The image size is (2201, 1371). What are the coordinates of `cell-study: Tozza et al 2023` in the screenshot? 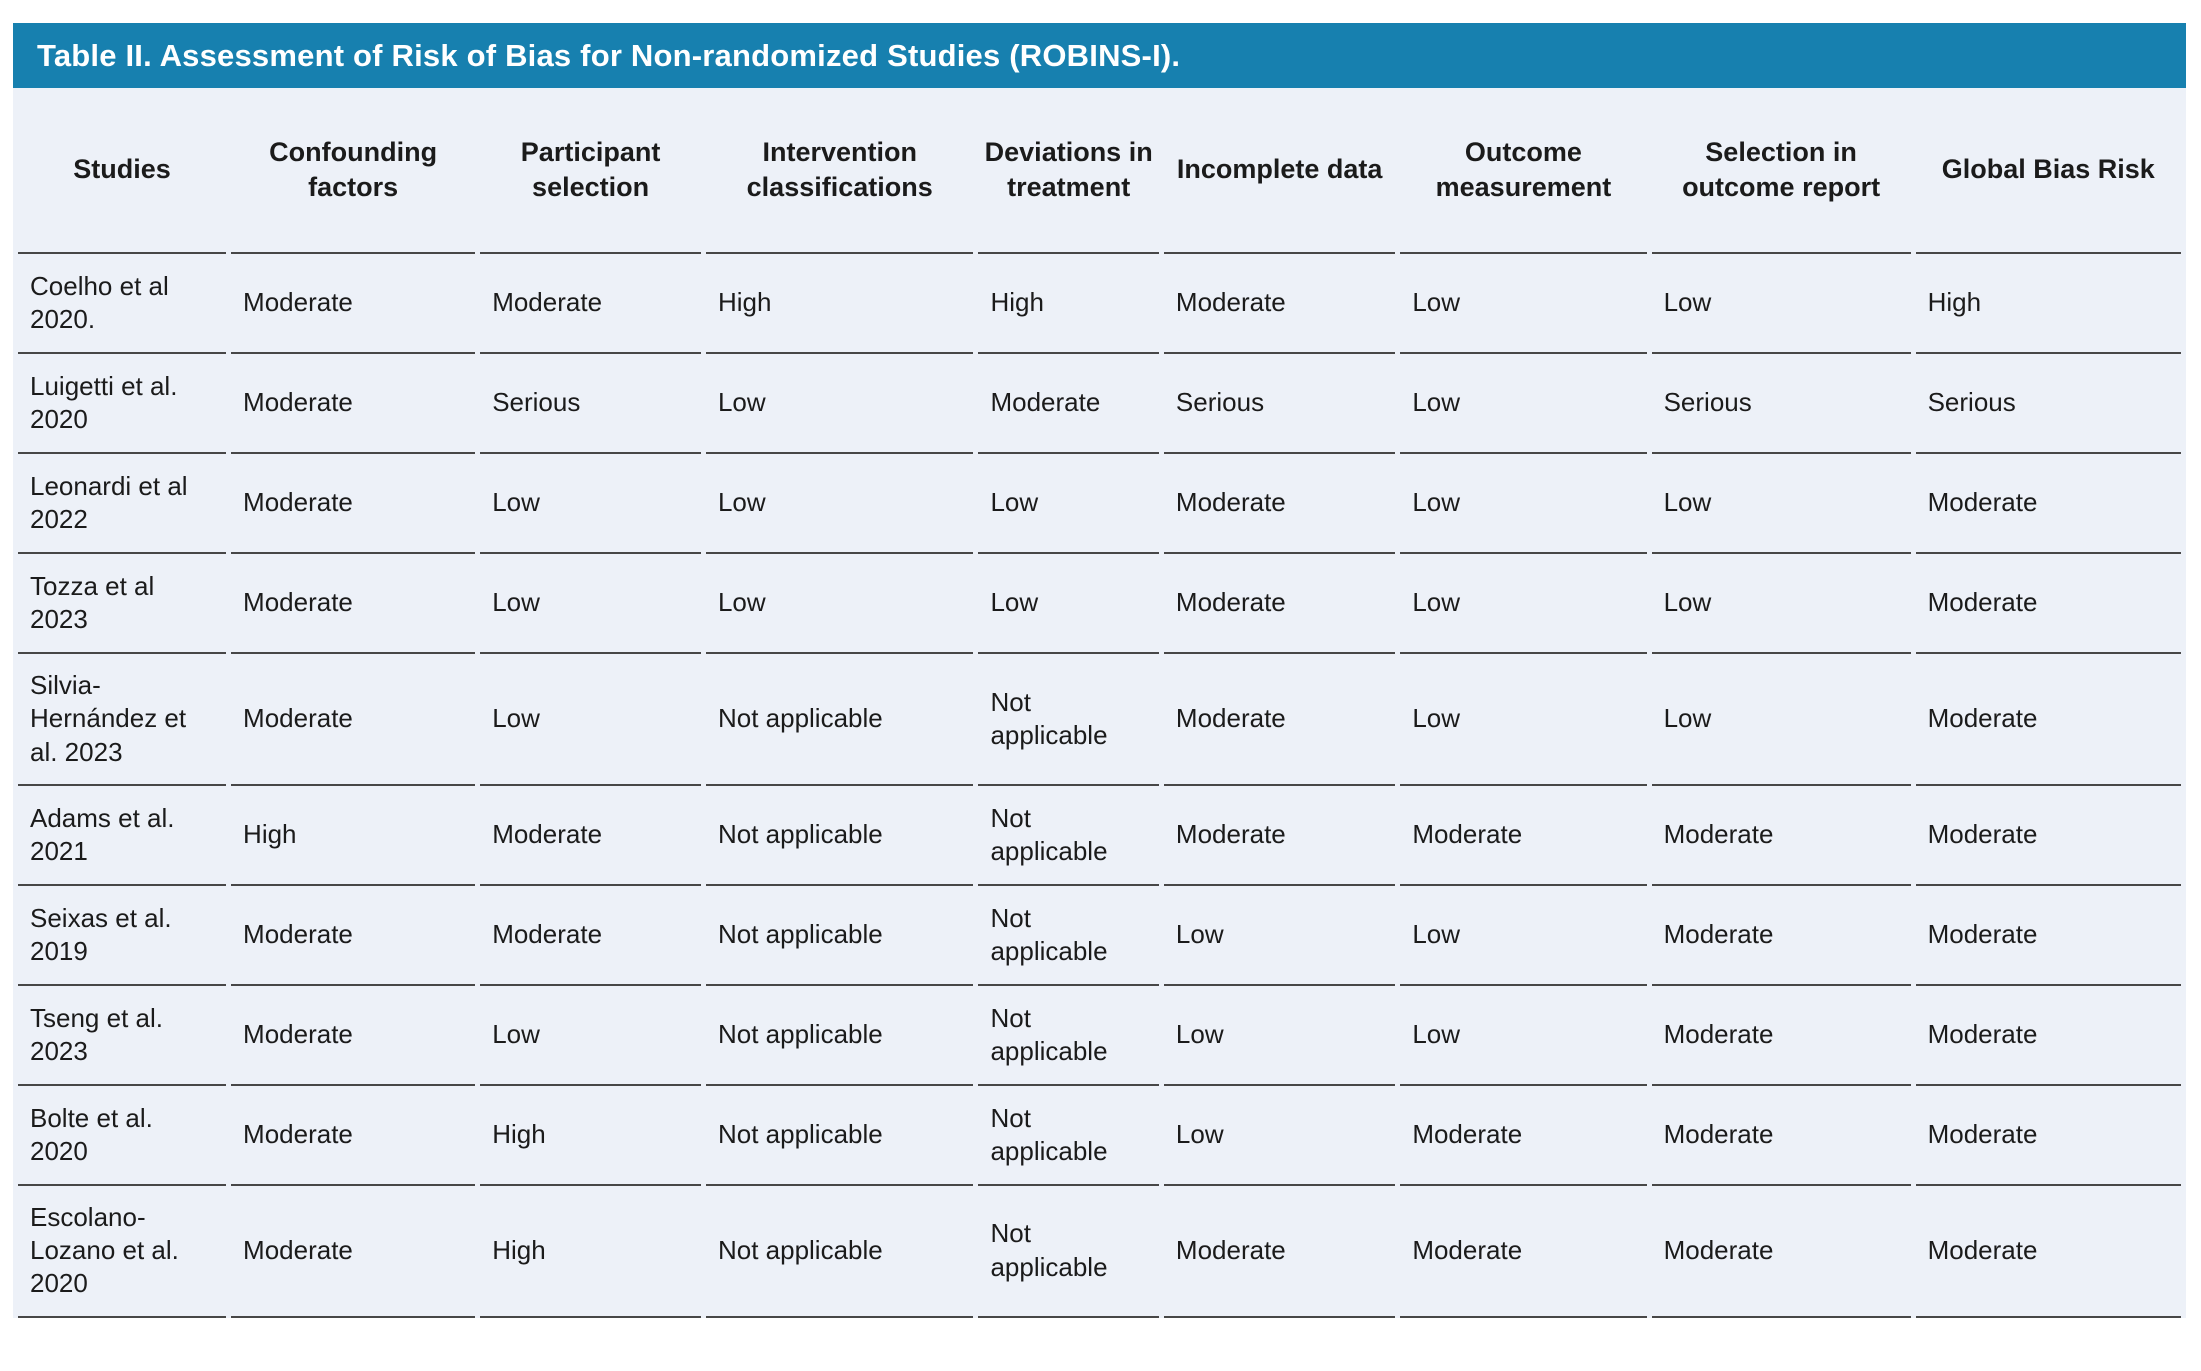 It's located at (122, 602).